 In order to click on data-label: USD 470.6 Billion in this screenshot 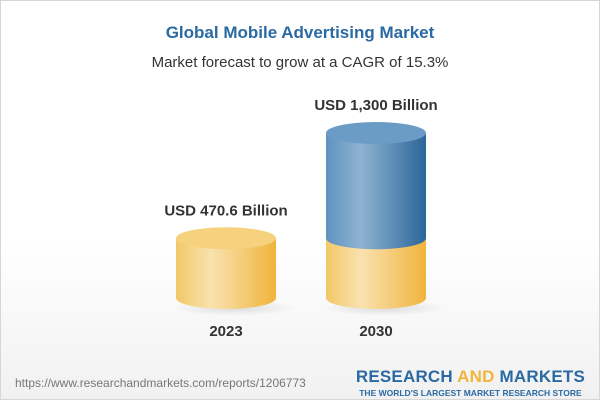, I will do `click(225, 210)`.